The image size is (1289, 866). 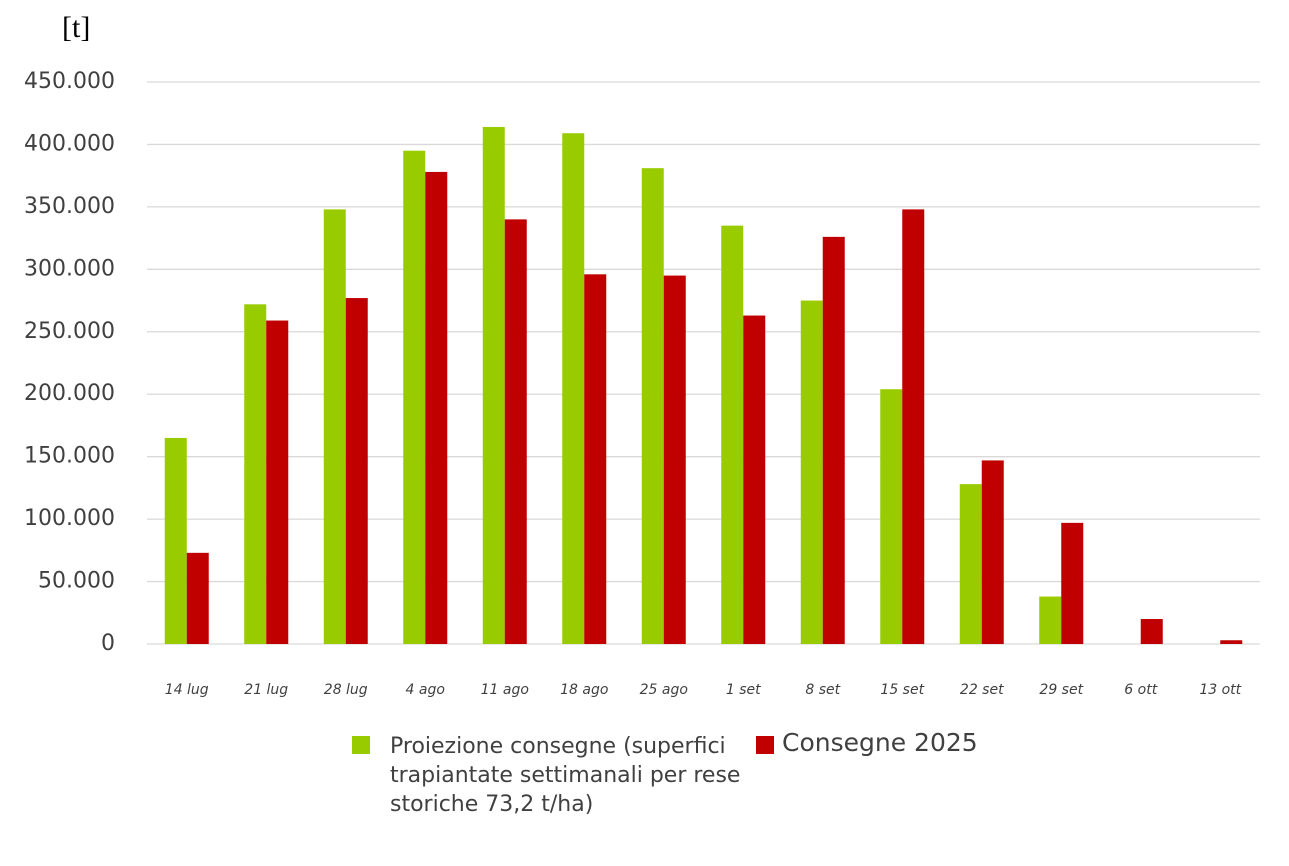 I want to click on x-tick-label: 29 set, so click(x=1061, y=690).